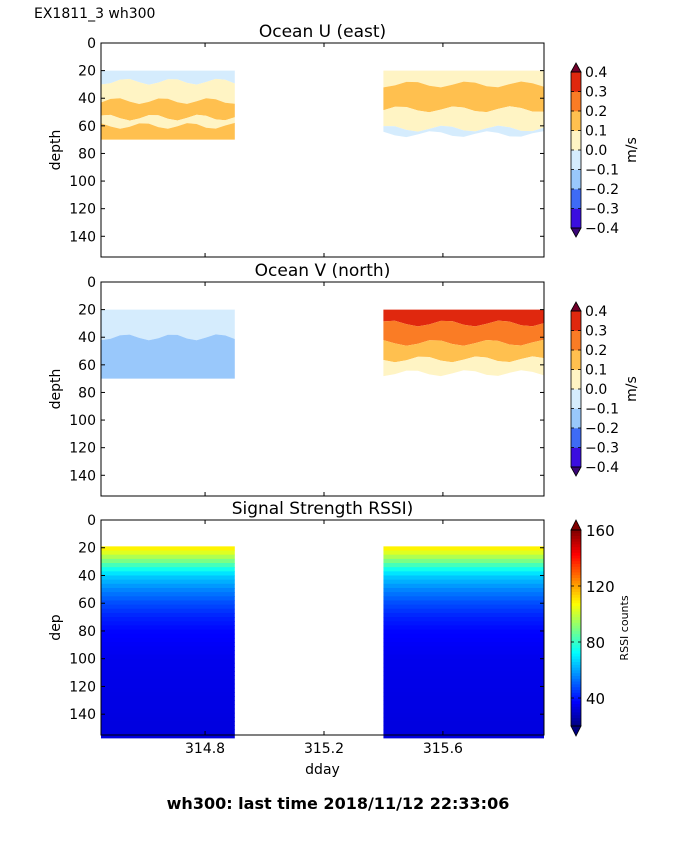 This screenshot has height=855, width=675. I want to click on colorbar-label: RSSI counts, so click(624, 627).